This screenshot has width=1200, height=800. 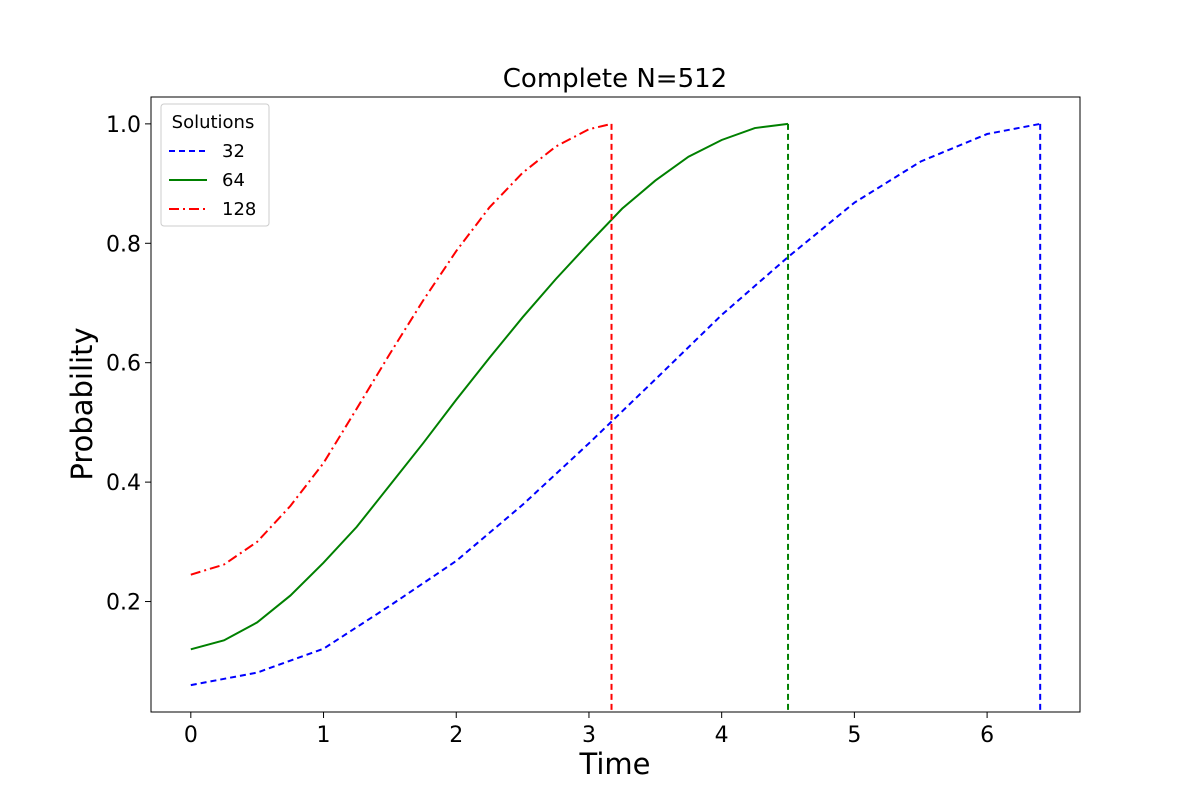 What do you see at coordinates (615, 79) in the screenshot?
I see `chart-title: Complete N=512` at bounding box center [615, 79].